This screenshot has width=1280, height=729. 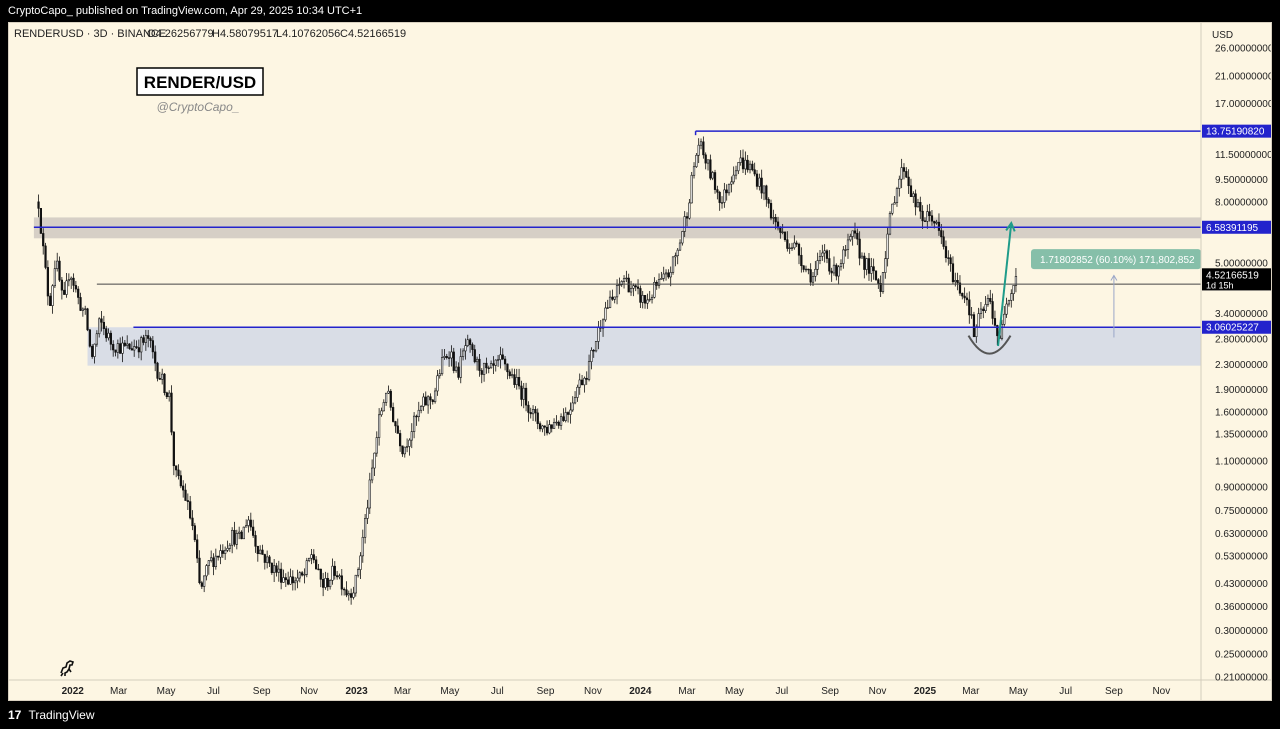 What do you see at coordinates (1241, 534) in the screenshot?
I see `y-tick-label: 0.63000000` at bounding box center [1241, 534].